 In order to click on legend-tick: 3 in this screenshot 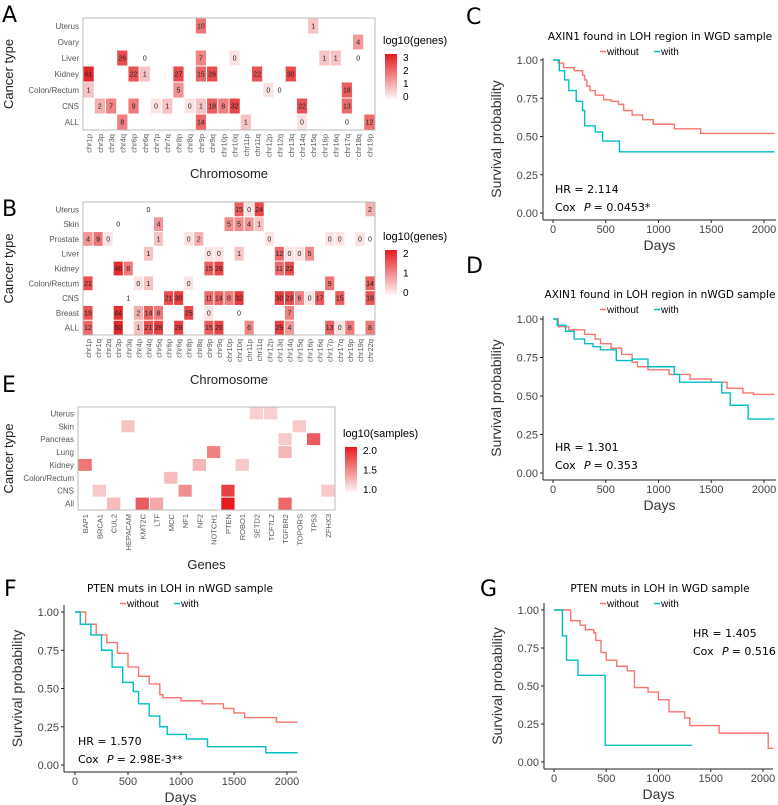, I will do `click(406, 58)`.